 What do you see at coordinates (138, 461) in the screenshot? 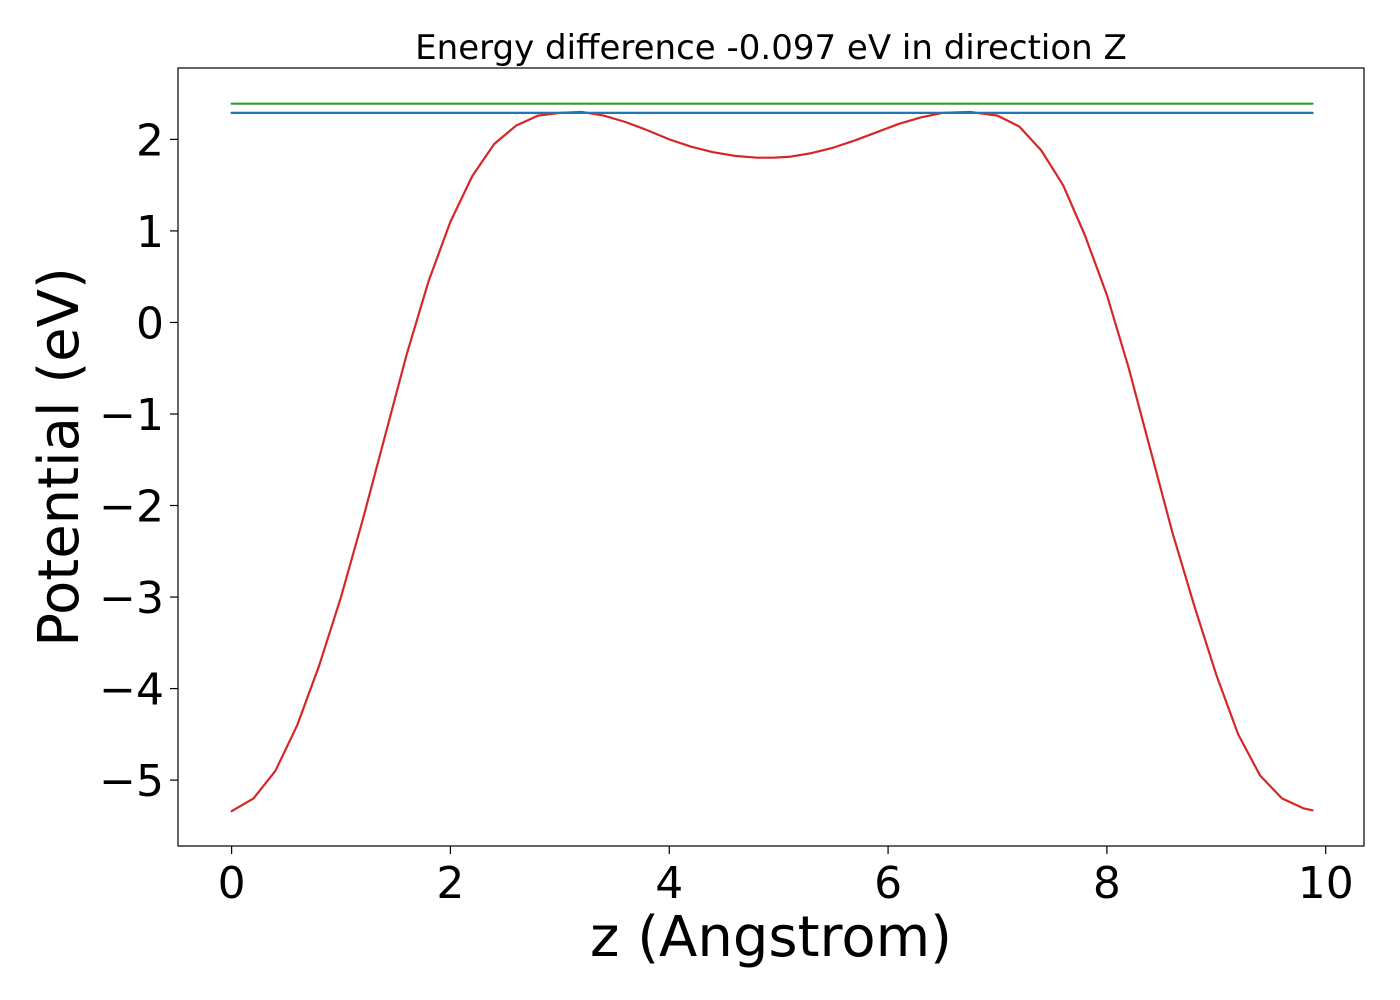
I see `y-axis: 2 1 0 −1 −2 −3 −4 −5` at bounding box center [138, 461].